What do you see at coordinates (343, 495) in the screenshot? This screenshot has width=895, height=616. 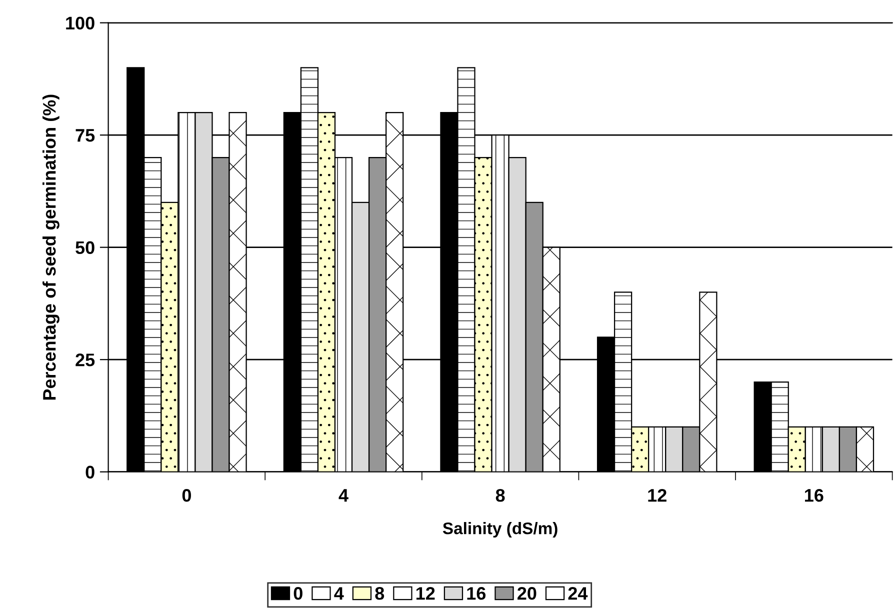 I see `x-tick-label: 4` at bounding box center [343, 495].